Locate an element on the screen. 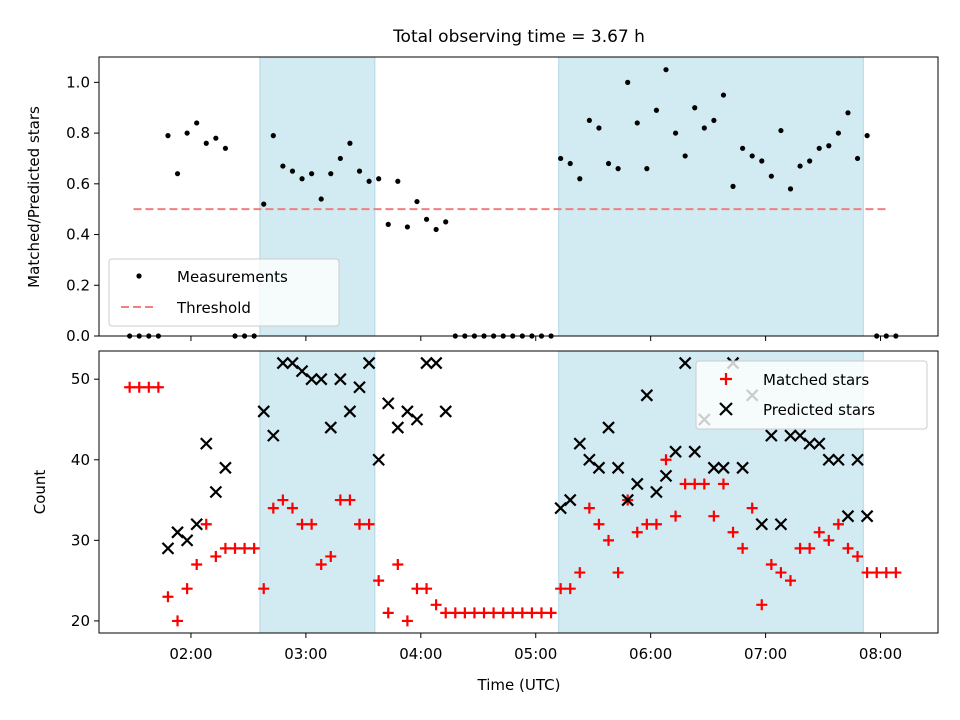 The height and width of the screenshot is (720, 960). x-tick-label: 08:00 is located at coordinates (880, 654).